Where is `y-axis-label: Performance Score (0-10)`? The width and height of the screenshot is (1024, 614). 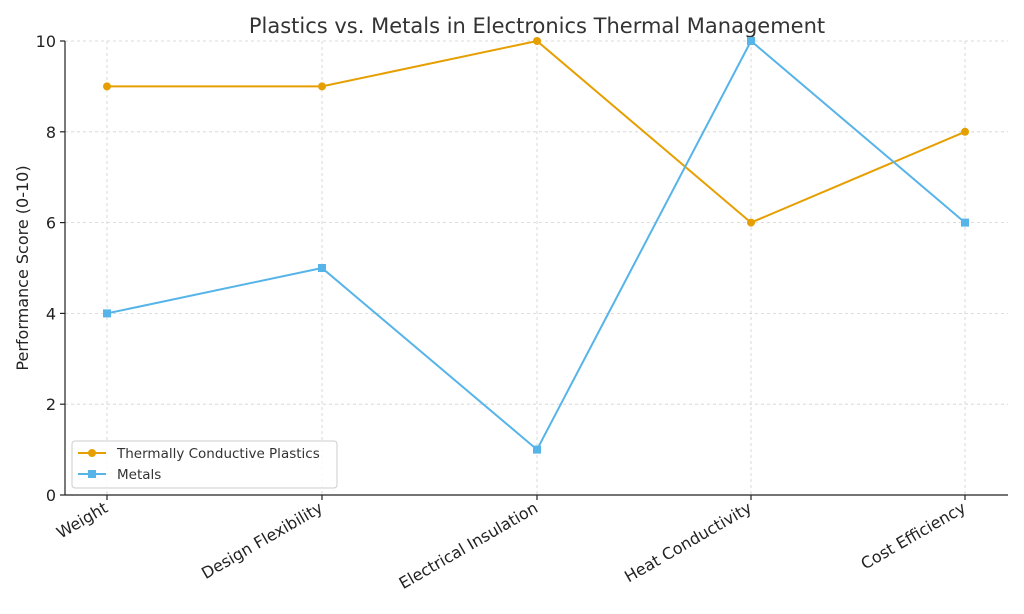 y-axis-label: Performance Score (0-10) is located at coordinates (22, 267).